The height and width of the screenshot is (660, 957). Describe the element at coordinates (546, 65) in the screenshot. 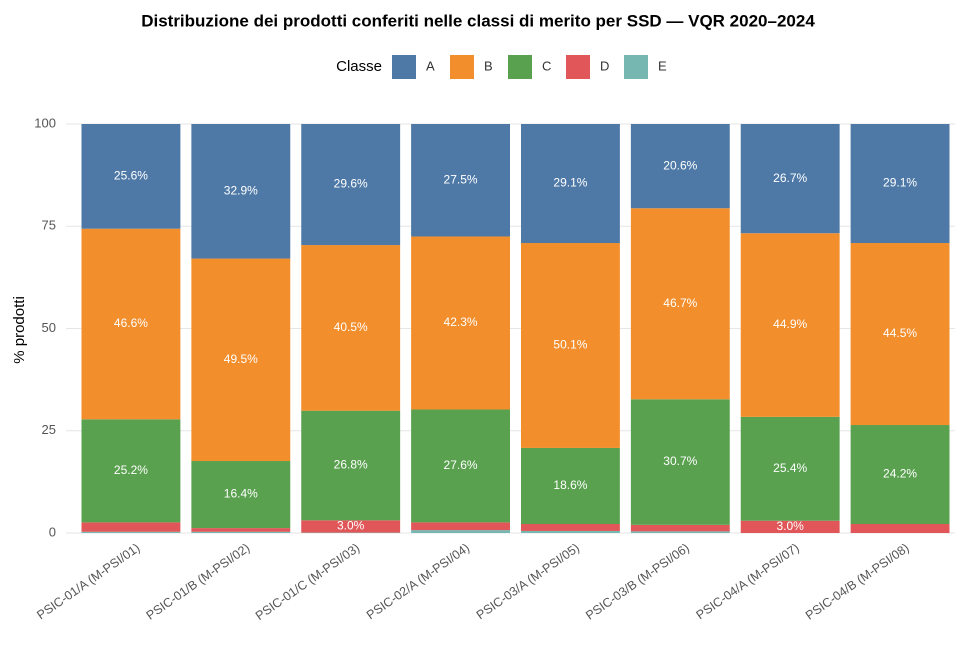

I see `legend-label: C` at that location.